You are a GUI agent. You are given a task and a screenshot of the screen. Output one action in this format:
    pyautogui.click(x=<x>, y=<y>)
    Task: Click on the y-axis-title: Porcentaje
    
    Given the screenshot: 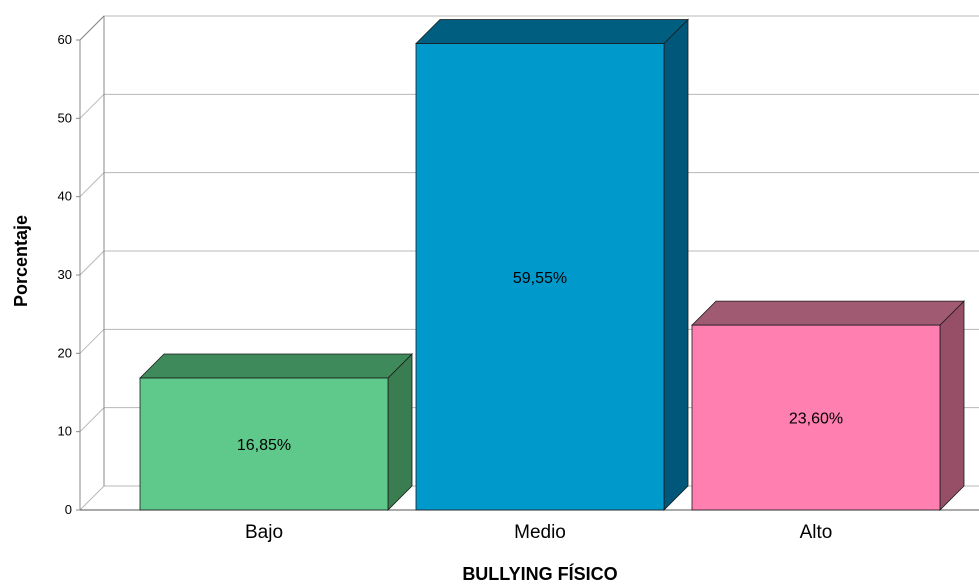 What is the action you would take?
    pyautogui.click(x=21, y=261)
    